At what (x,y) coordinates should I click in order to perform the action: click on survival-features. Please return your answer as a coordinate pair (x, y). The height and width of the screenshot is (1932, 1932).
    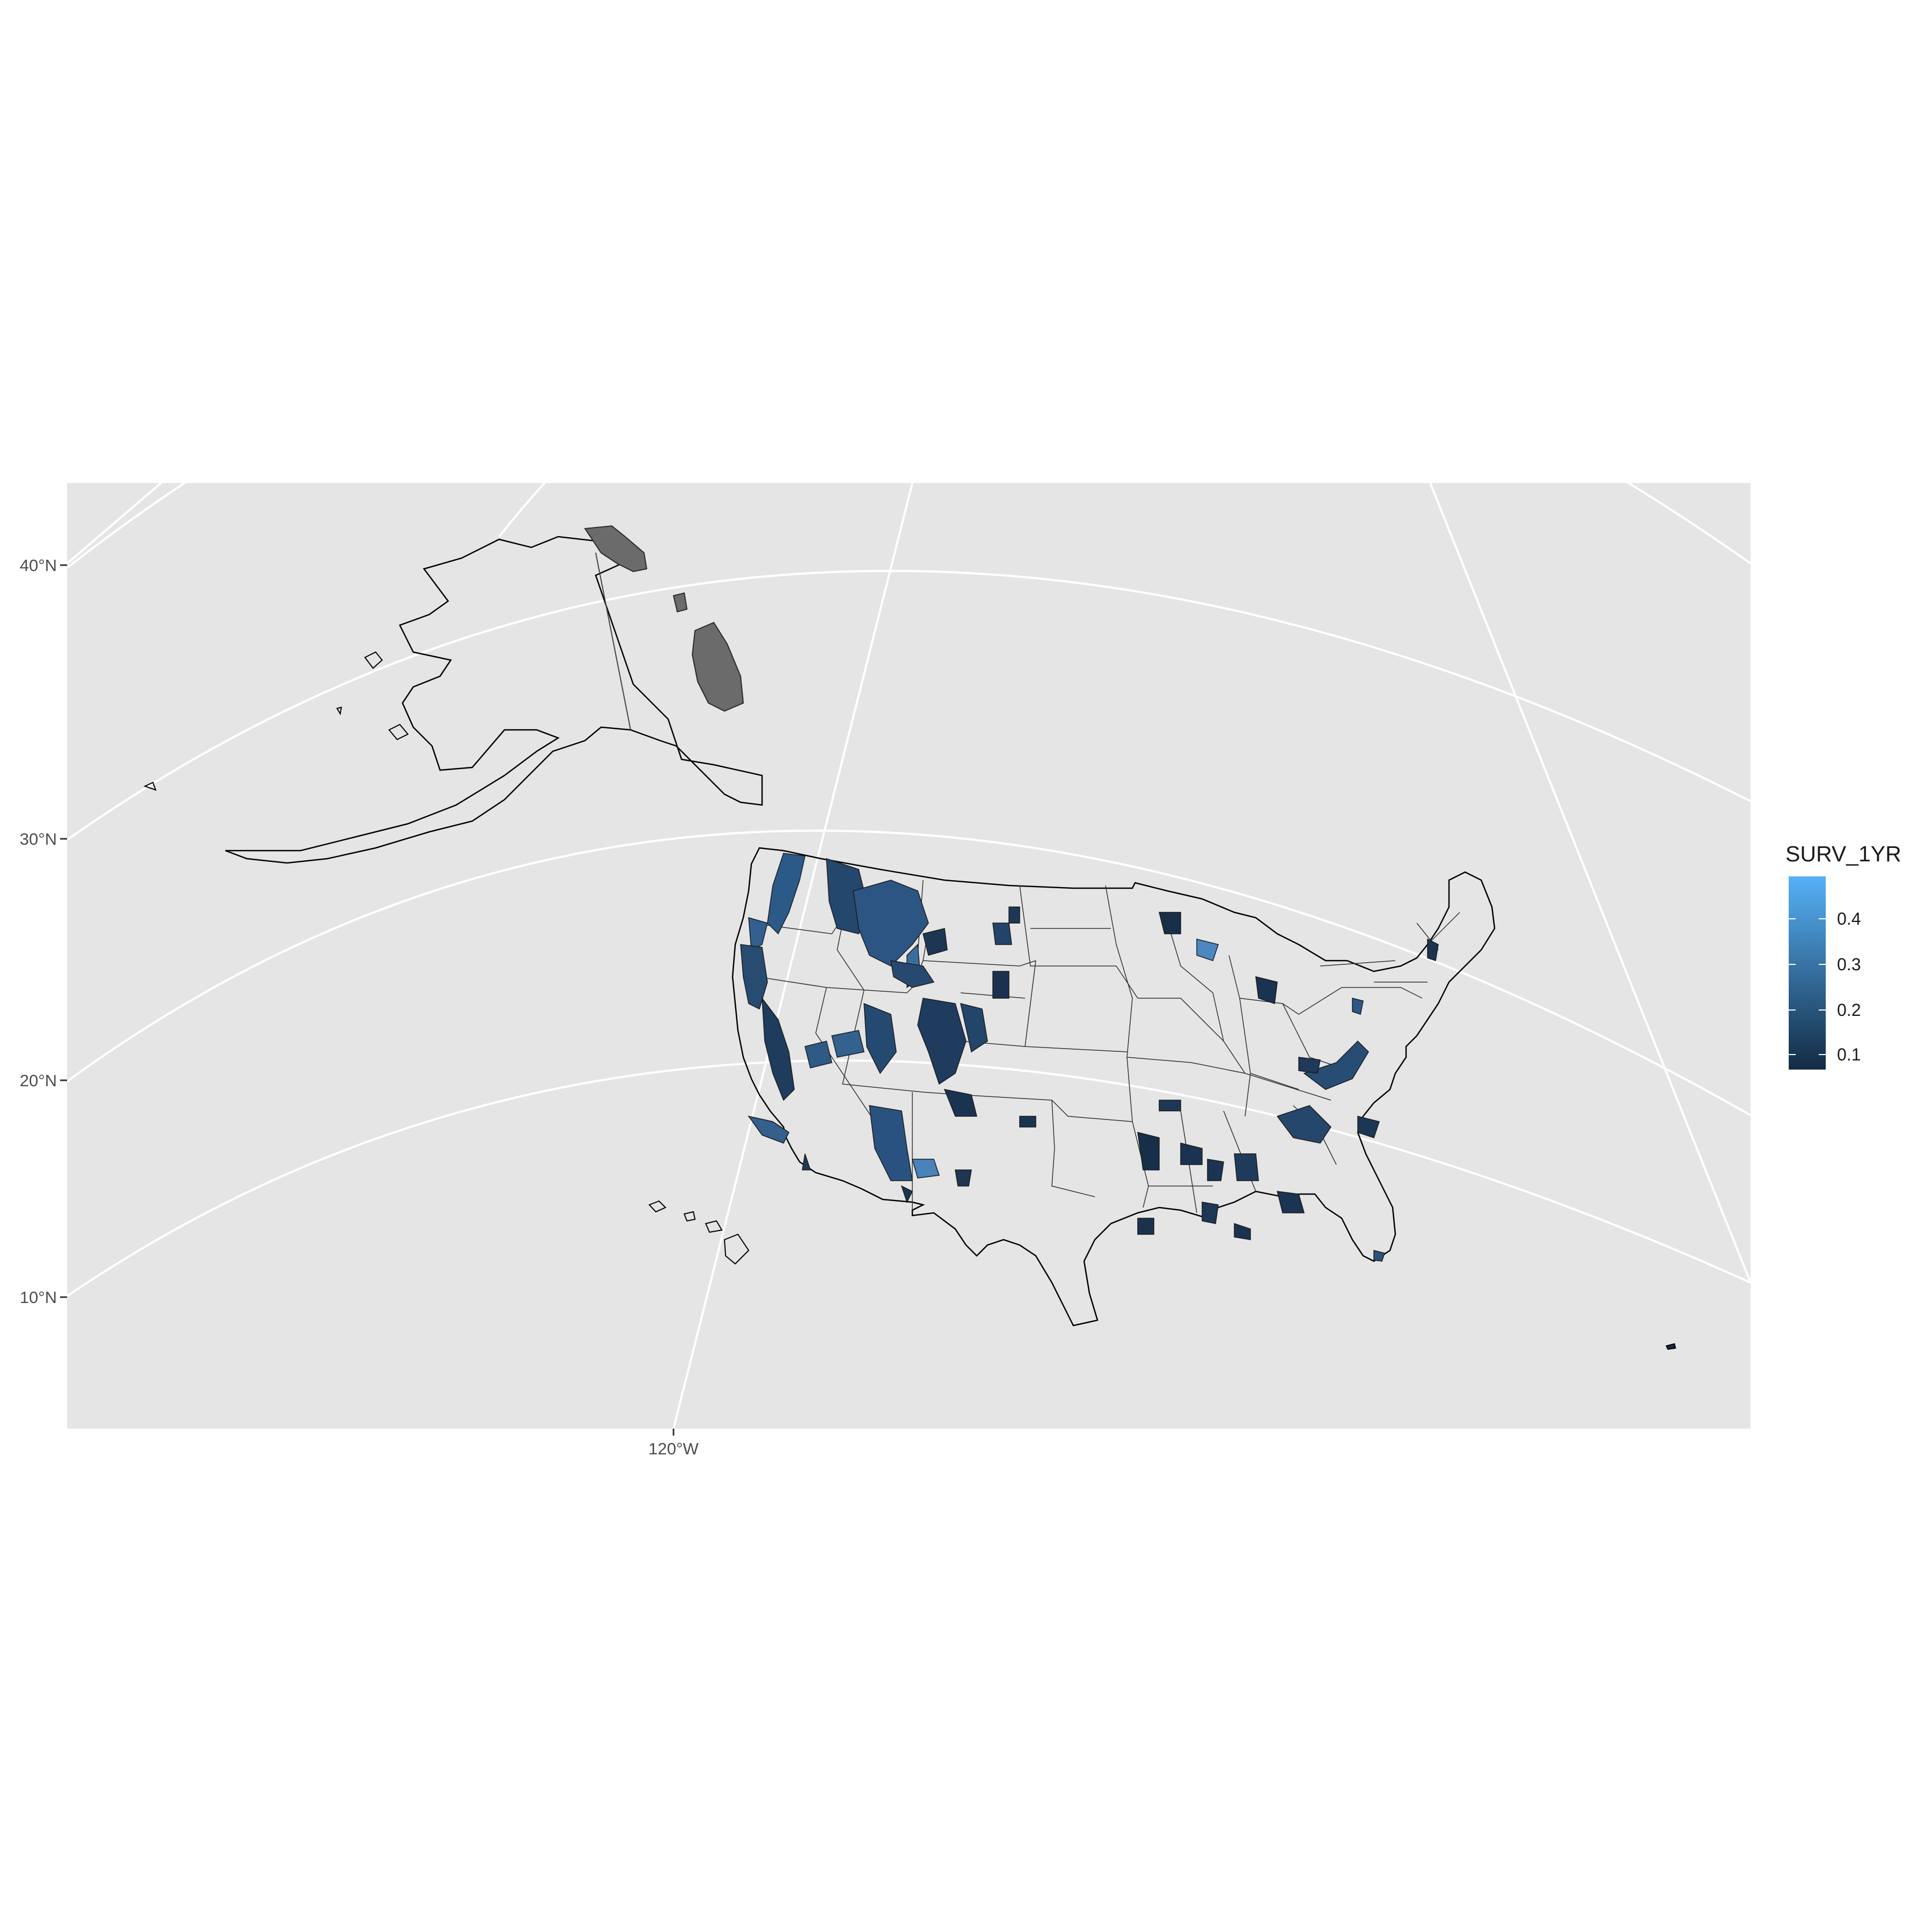
    Looking at the image, I should click on (1089, 1057).